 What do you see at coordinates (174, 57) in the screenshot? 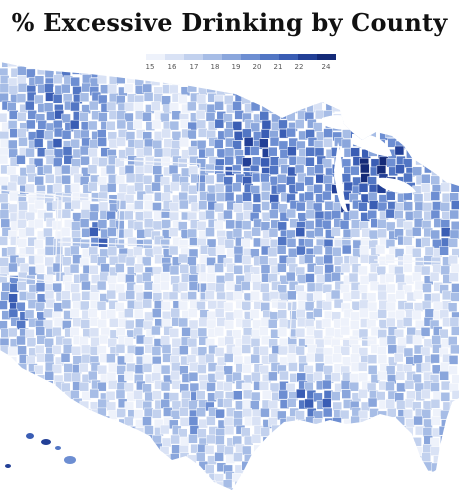
I see `legend-swatch` at bounding box center [174, 57].